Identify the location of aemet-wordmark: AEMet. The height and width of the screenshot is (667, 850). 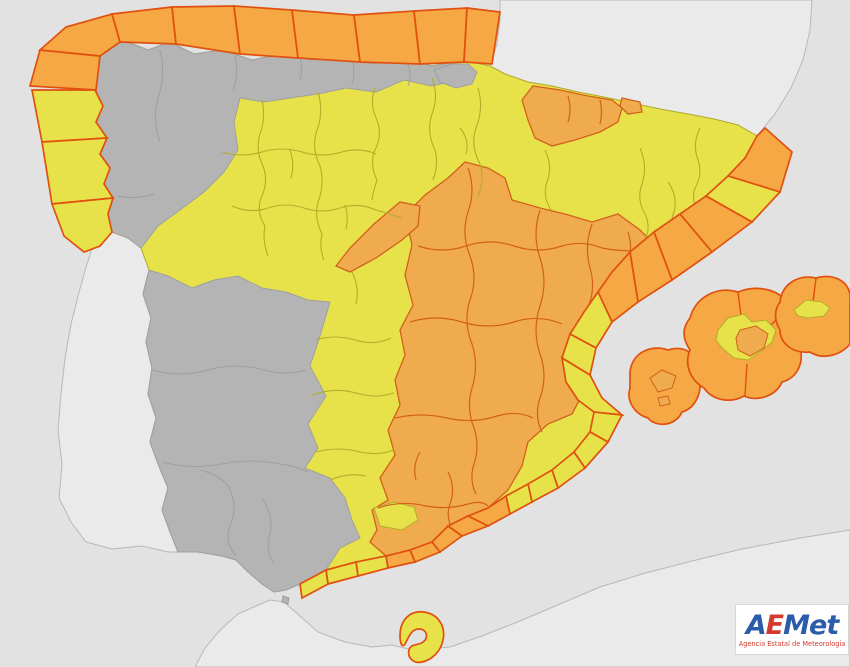
(792, 625).